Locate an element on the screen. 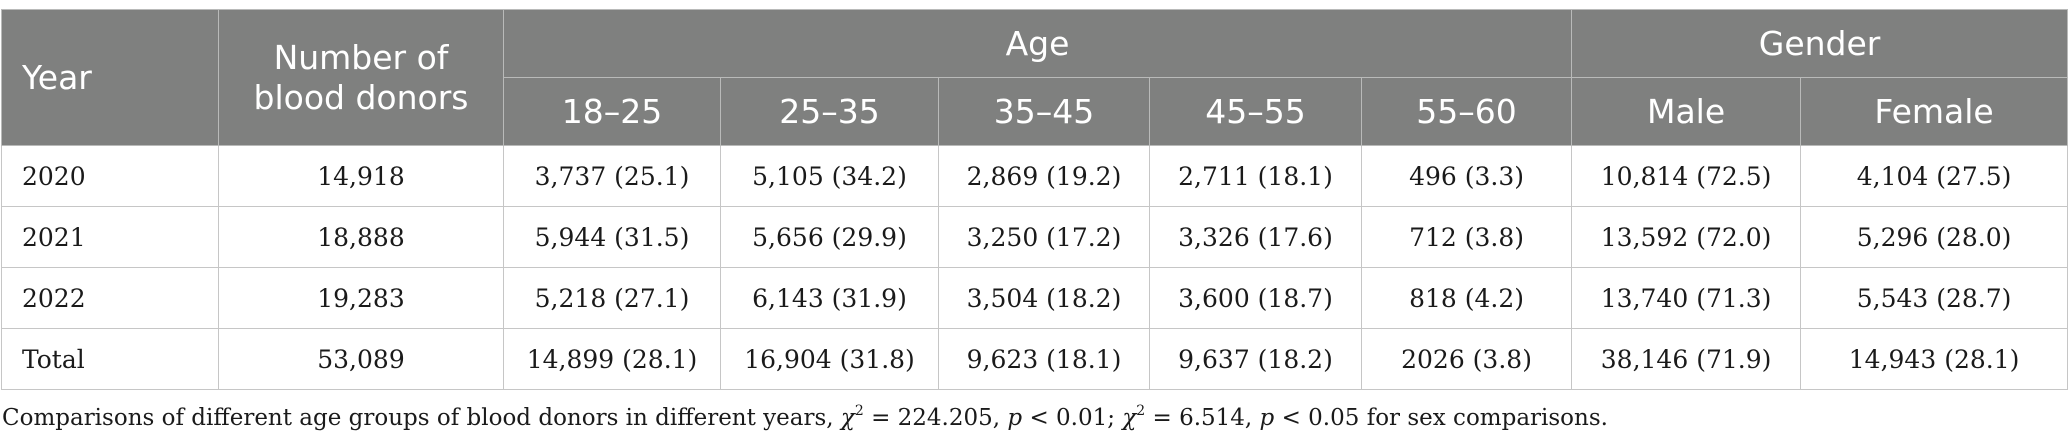 The image size is (2068, 447). footnote-sq-2: 2 is located at coordinates (1141, 411).